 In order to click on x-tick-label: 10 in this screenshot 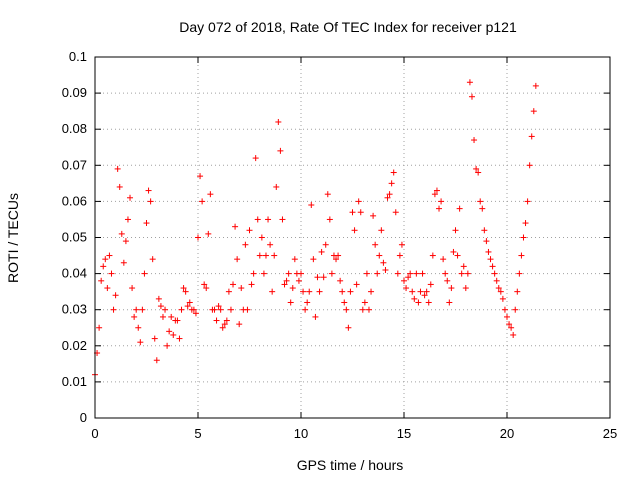, I will do `click(301, 433)`.